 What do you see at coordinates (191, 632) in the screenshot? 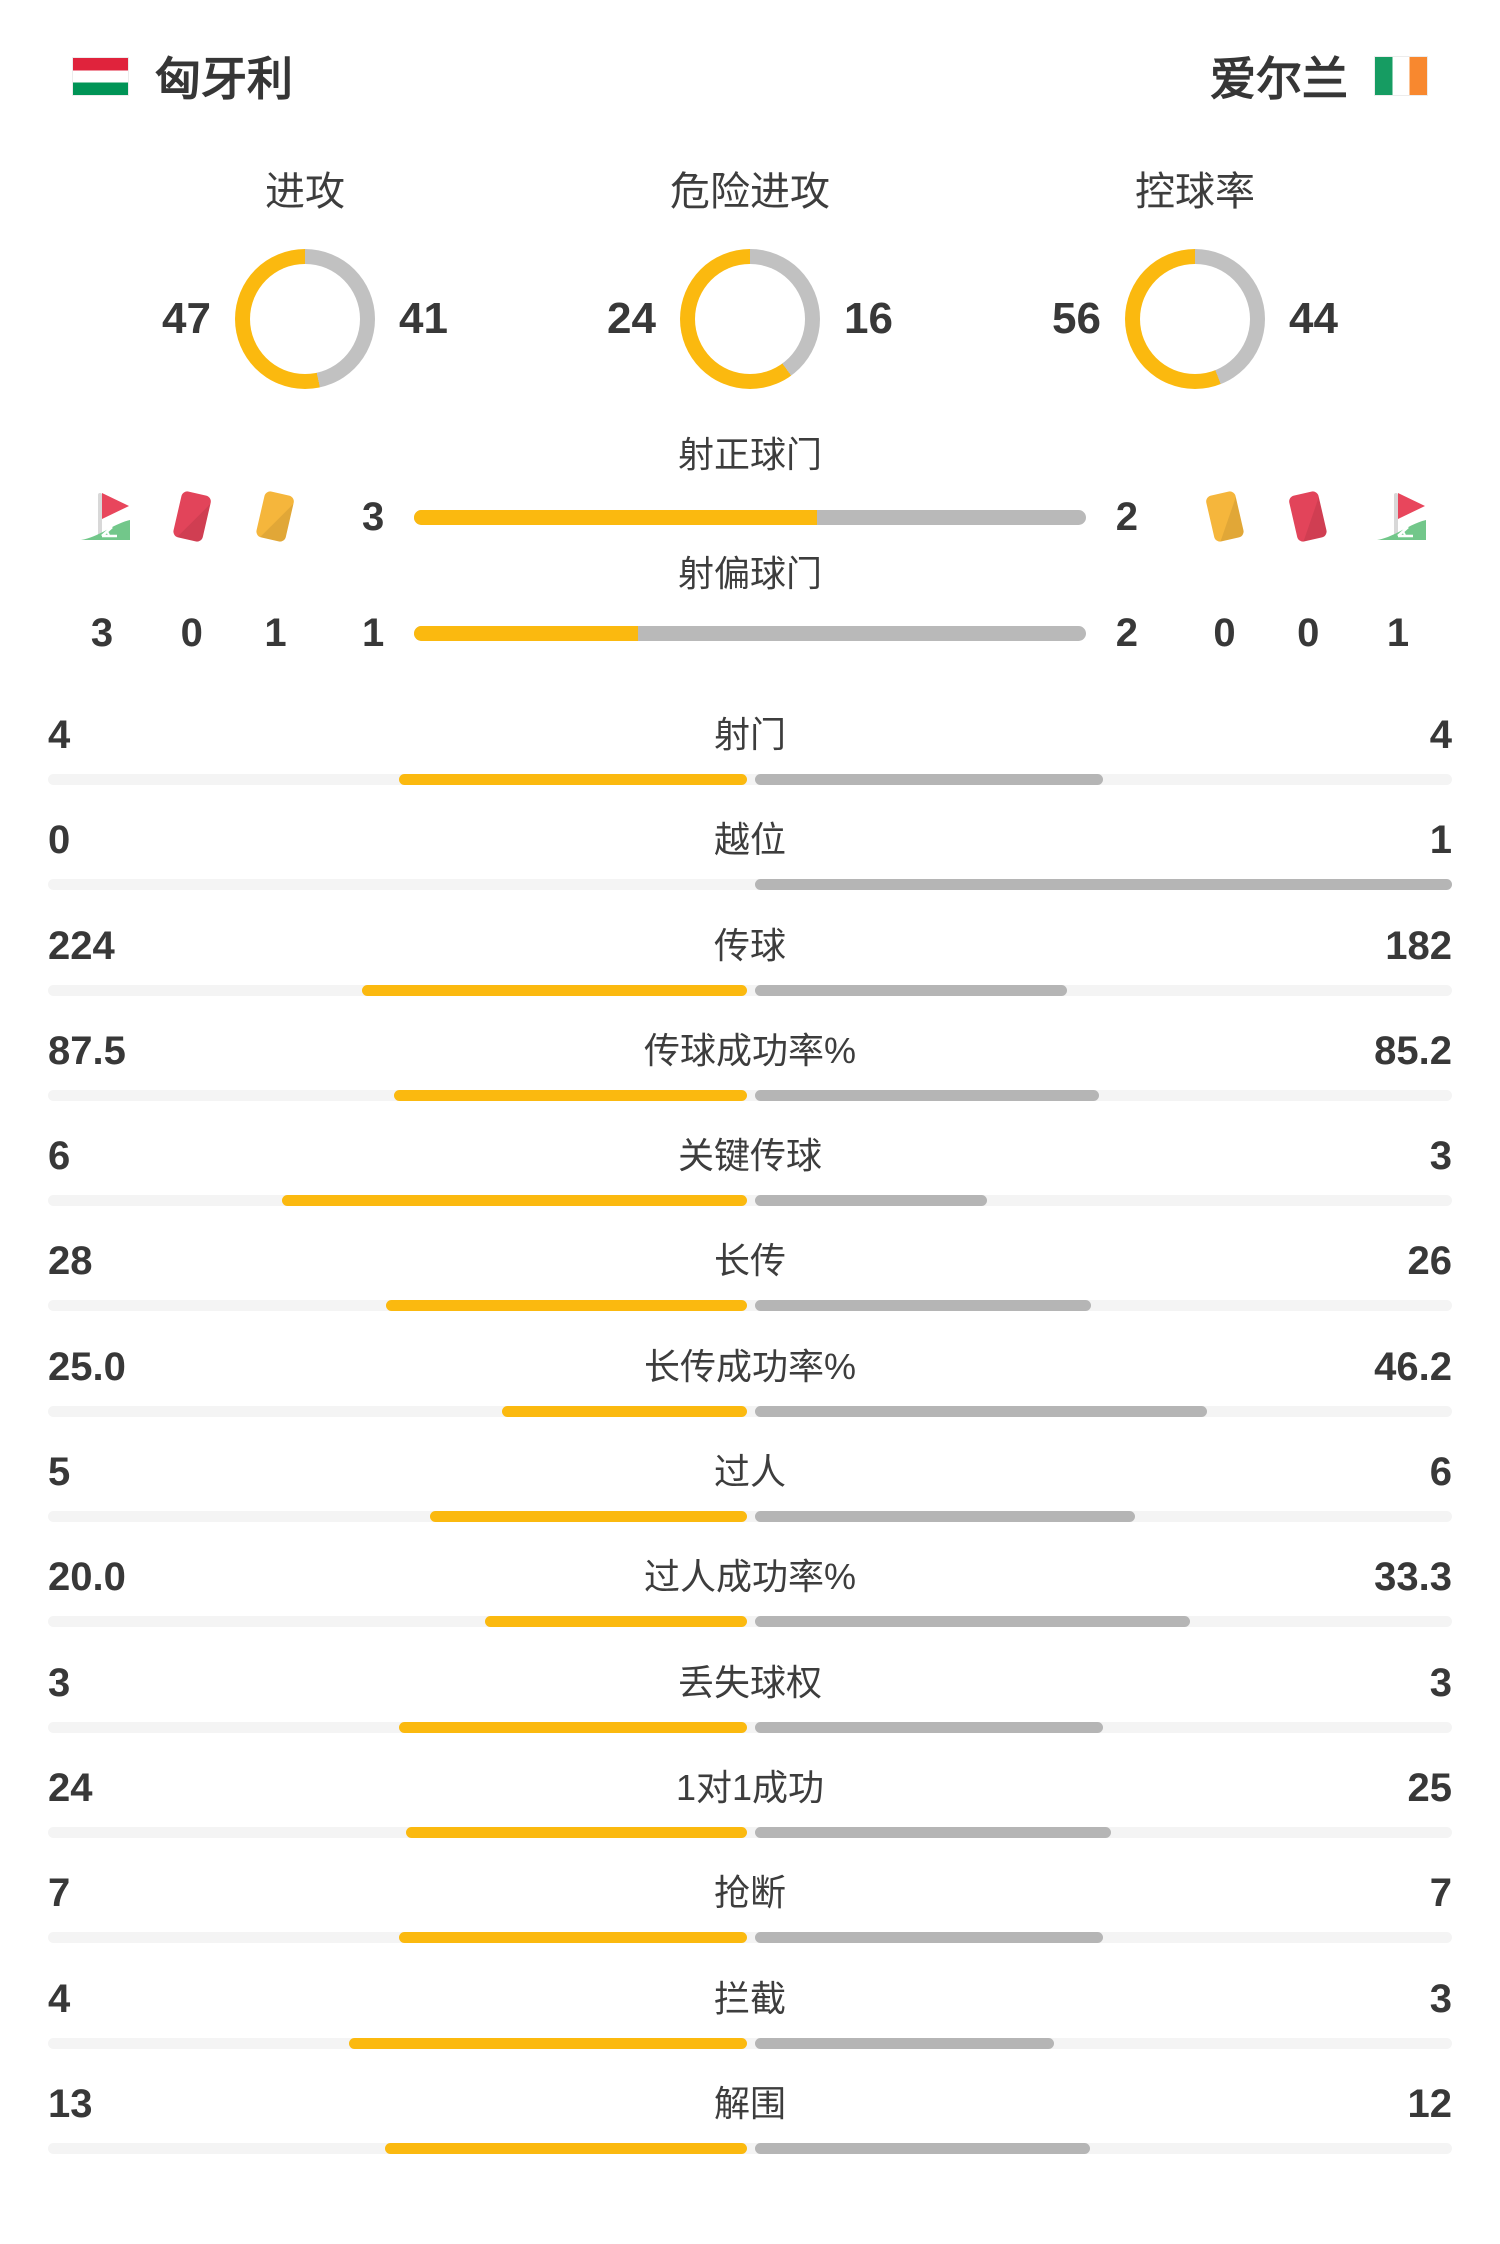
I see `home-red-cards-count: 0` at bounding box center [191, 632].